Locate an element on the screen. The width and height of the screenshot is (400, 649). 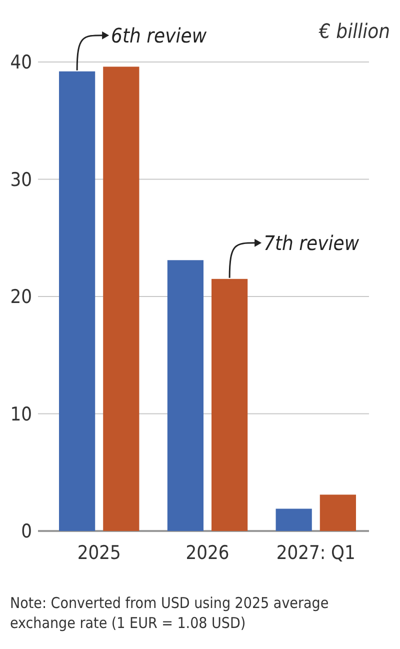
y-tick-label: 20 is located at coordinates (21, 297).